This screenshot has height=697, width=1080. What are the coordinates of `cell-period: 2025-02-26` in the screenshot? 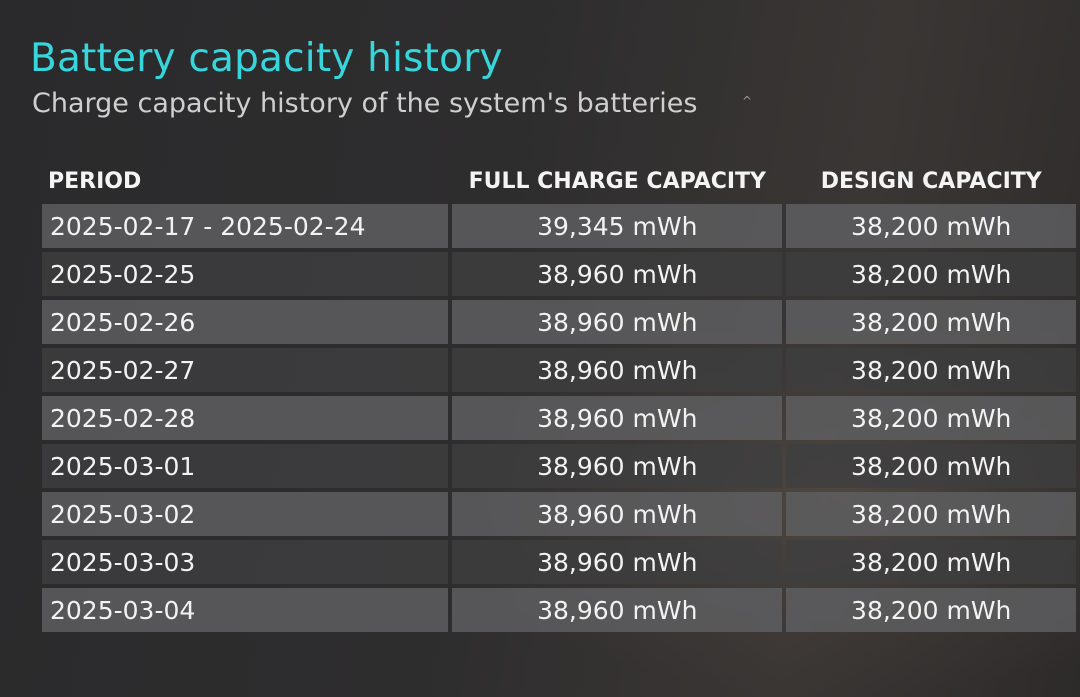 It's located at (245, 322).